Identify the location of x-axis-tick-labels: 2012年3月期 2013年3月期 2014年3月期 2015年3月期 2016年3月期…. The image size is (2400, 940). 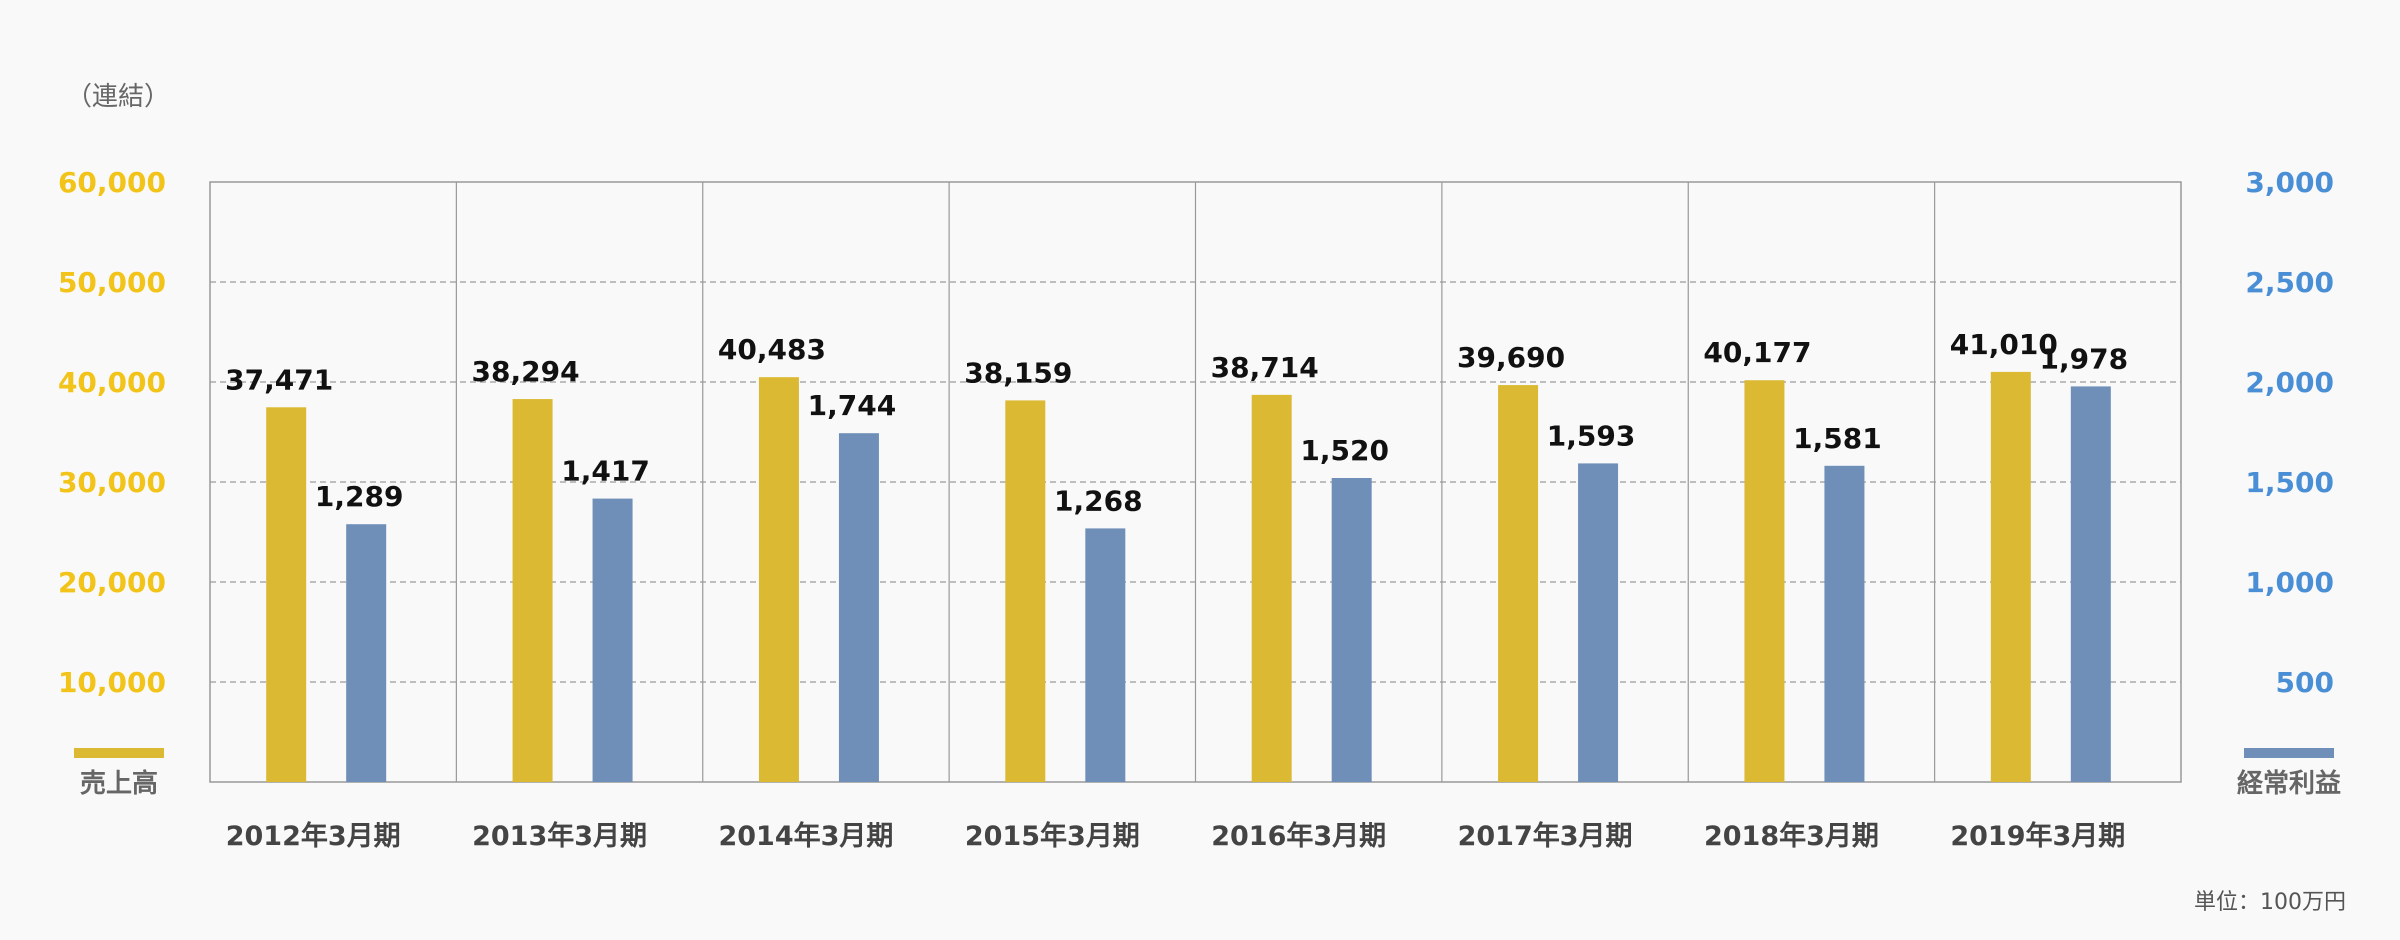
(1176, 836).